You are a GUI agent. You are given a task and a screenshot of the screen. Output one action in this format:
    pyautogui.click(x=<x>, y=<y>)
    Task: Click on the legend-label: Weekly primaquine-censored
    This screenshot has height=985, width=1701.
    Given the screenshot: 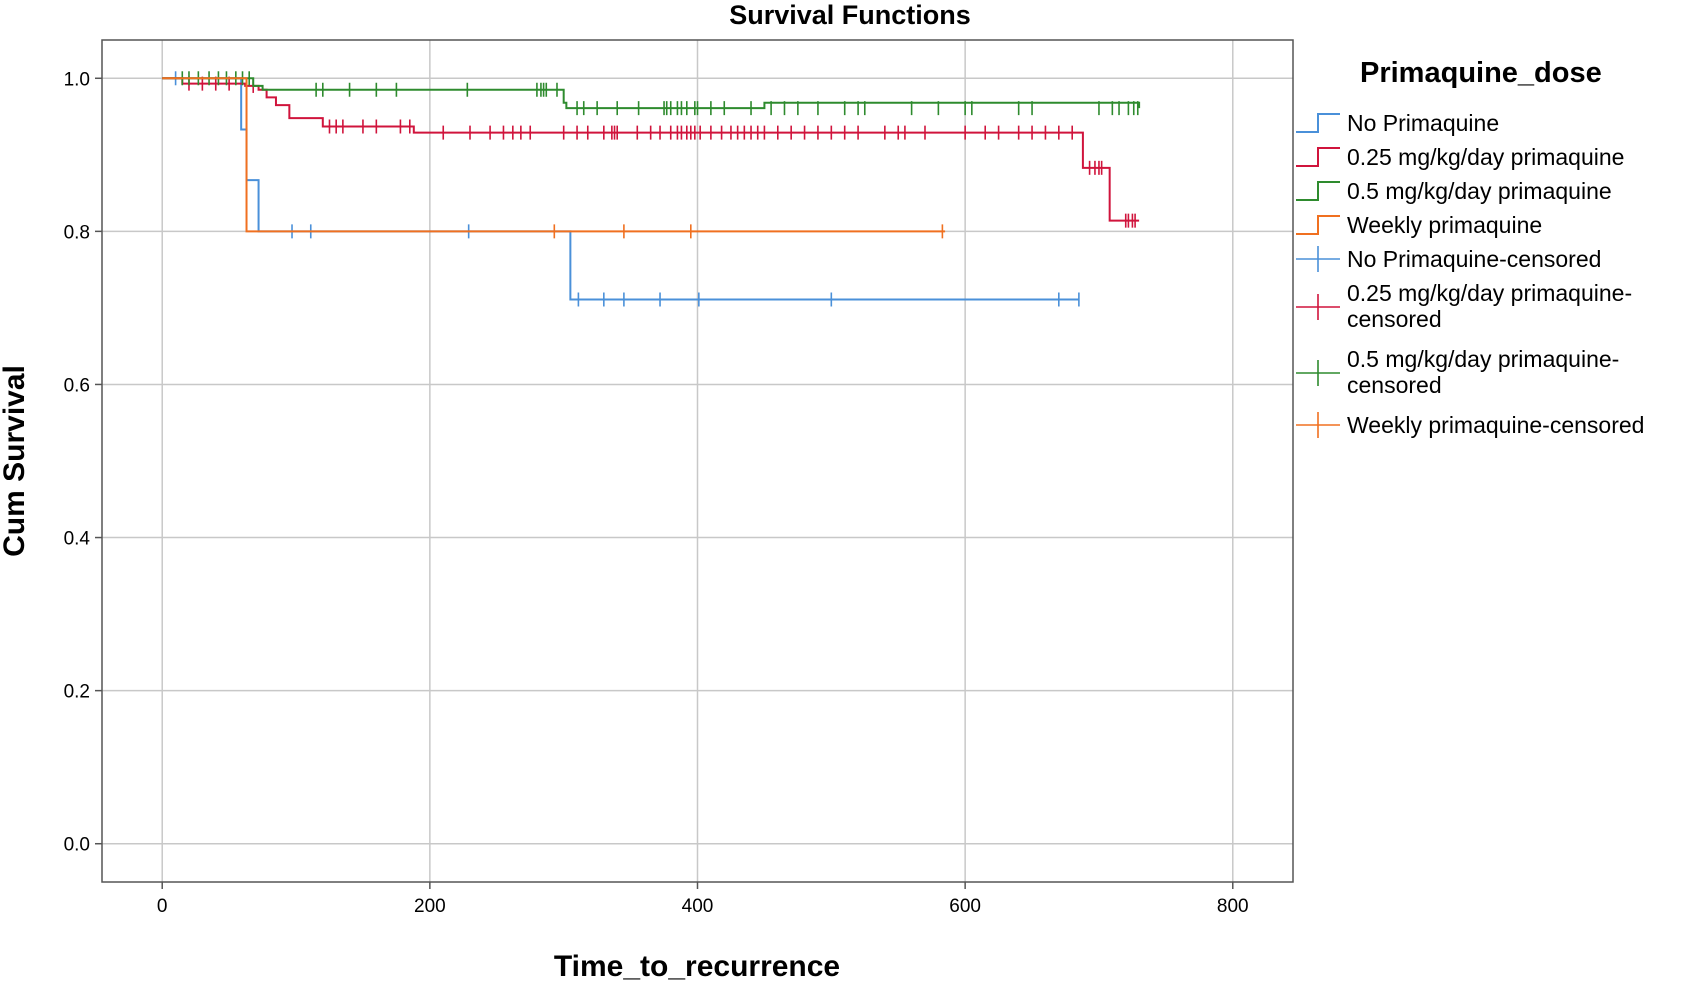 What is the action you would take?
    pyautogui.click(x=1495, y=425)
    